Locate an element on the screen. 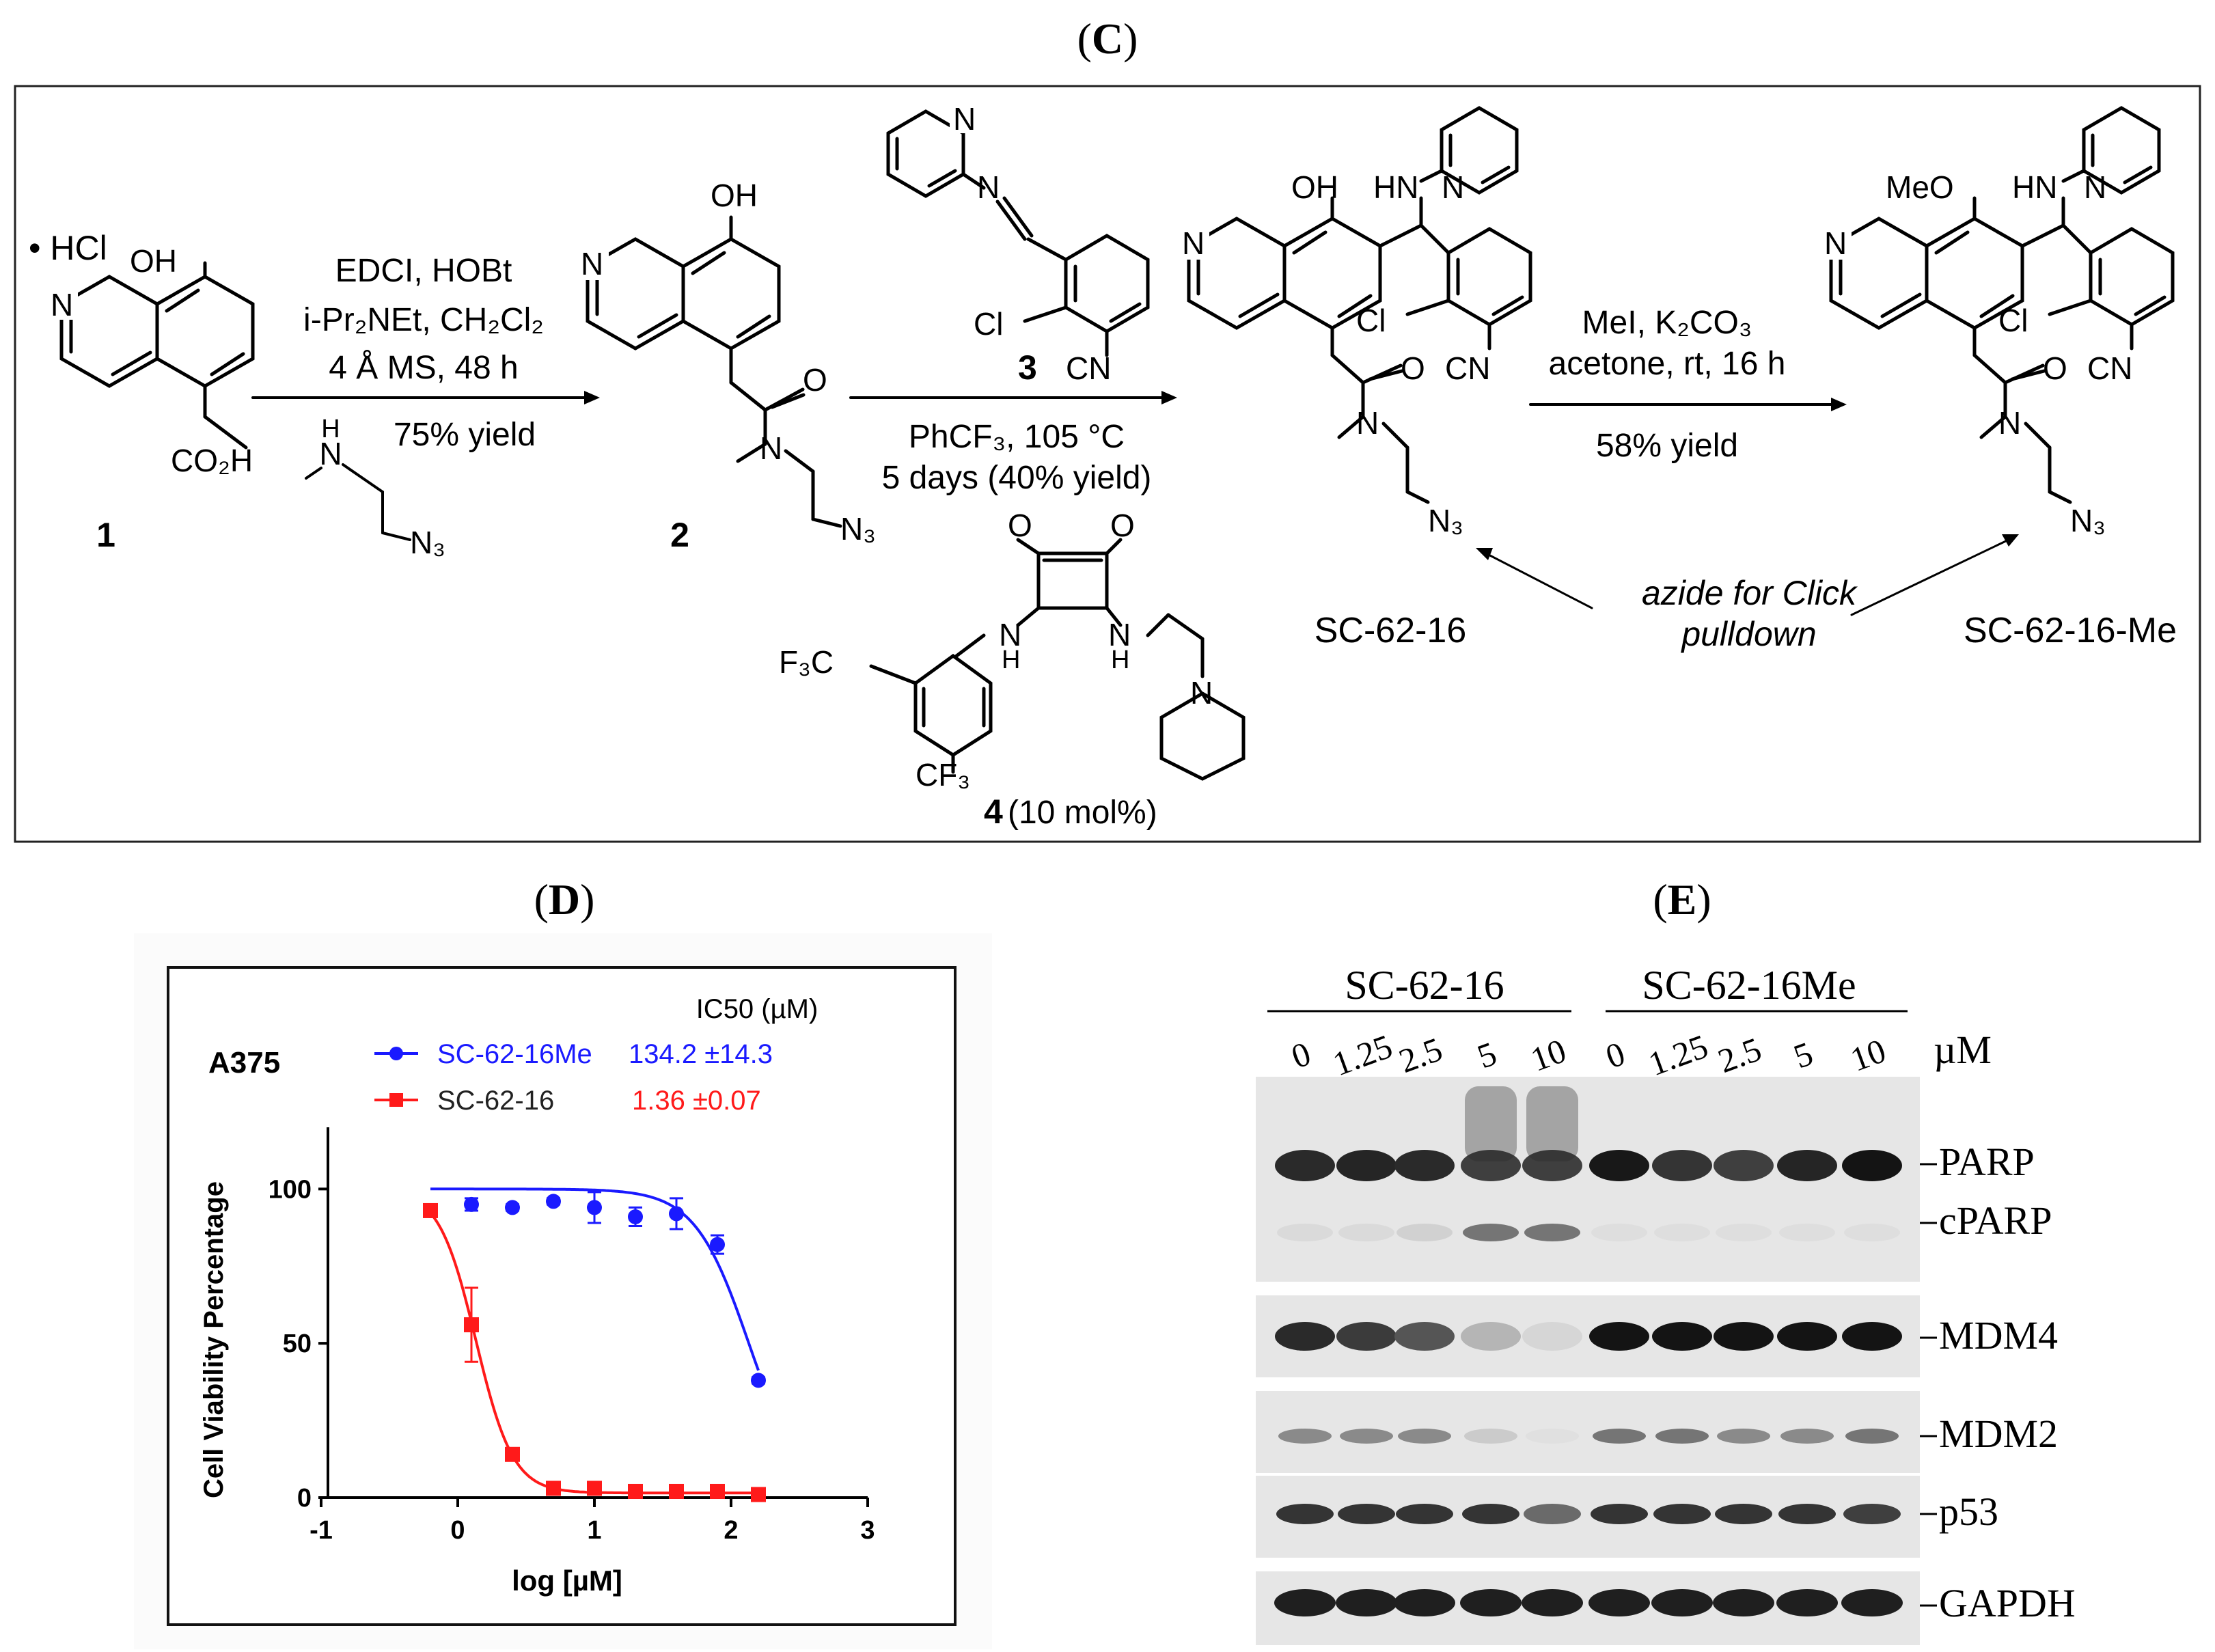 Image resolution: width=2215 pixels, height=1652 pixels. blot-group-1-label: SC-62-16 is located at coordinates (1424, 985).